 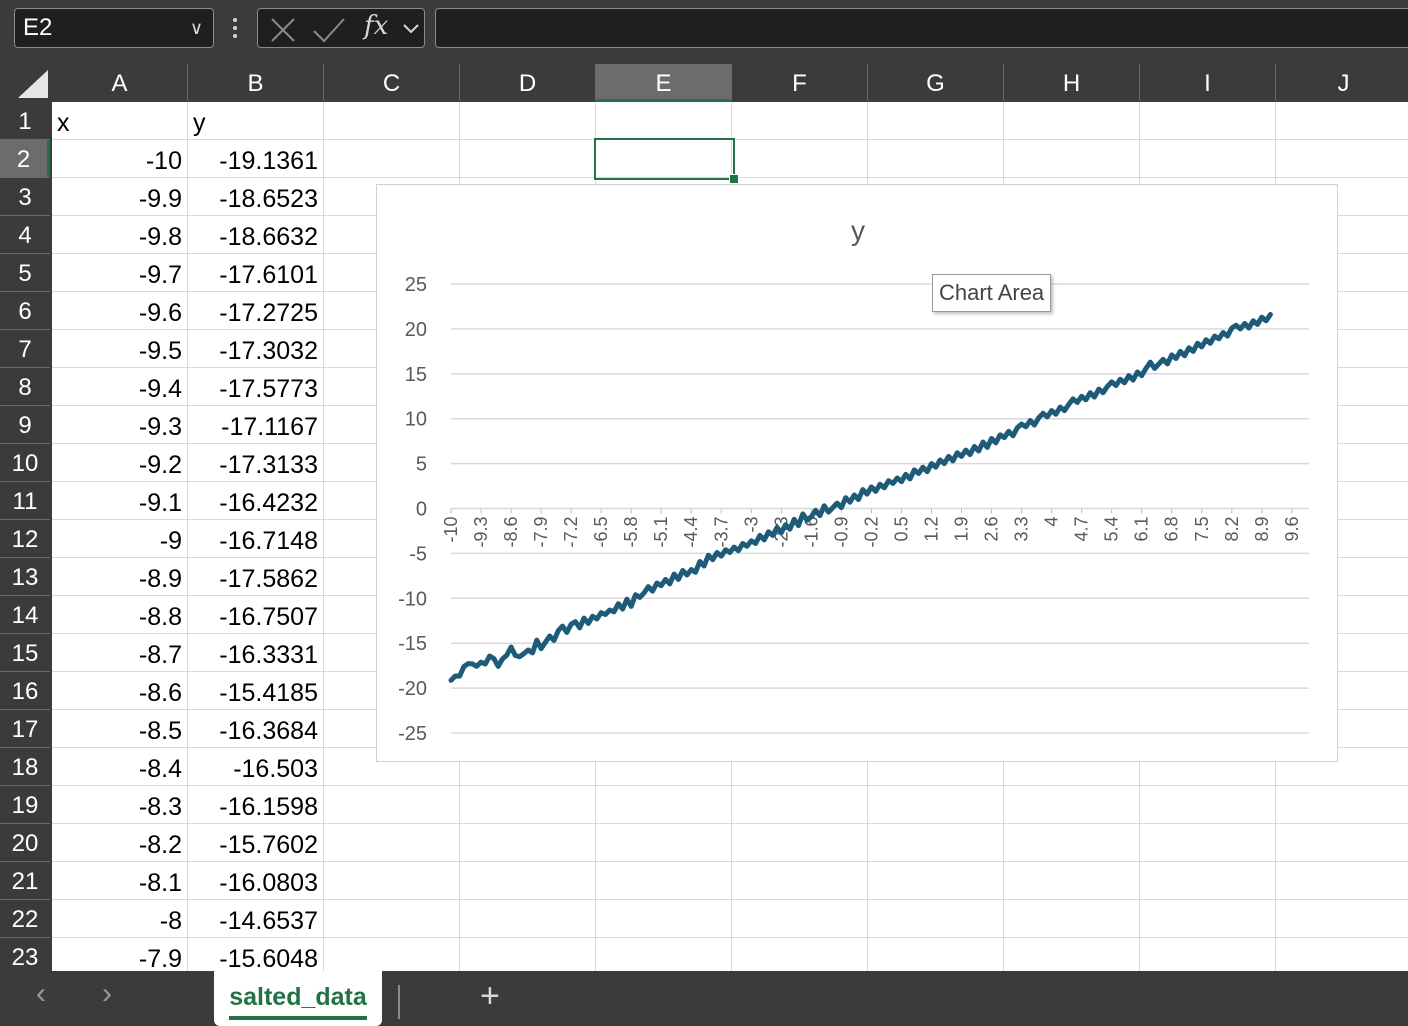 I want to click on column-header-e: E, so click(x=664, y=83).